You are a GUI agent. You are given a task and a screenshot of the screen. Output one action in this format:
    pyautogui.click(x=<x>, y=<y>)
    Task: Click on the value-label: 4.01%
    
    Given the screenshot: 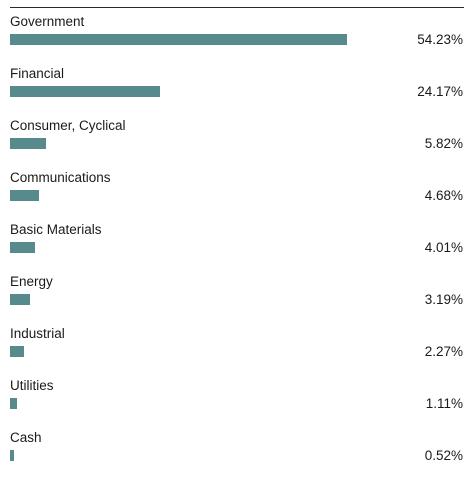 What is the action you would take?
    pyautogui.click(x=443, y=247)
    